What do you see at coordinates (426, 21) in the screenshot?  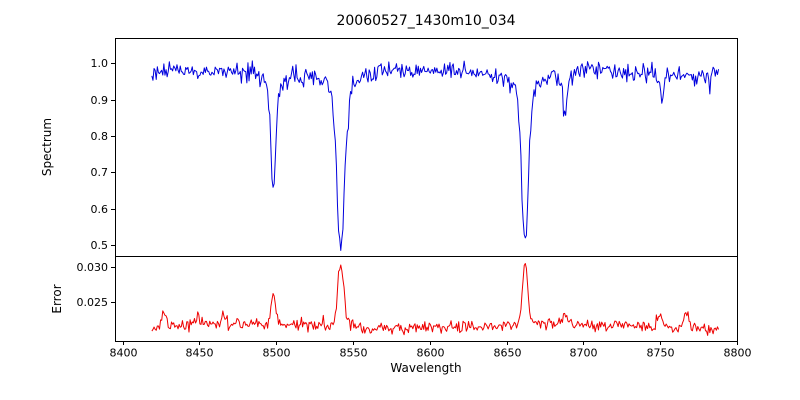 I see `chart-title: 20060527_1430m10_034` at bounding box center [426, 21].